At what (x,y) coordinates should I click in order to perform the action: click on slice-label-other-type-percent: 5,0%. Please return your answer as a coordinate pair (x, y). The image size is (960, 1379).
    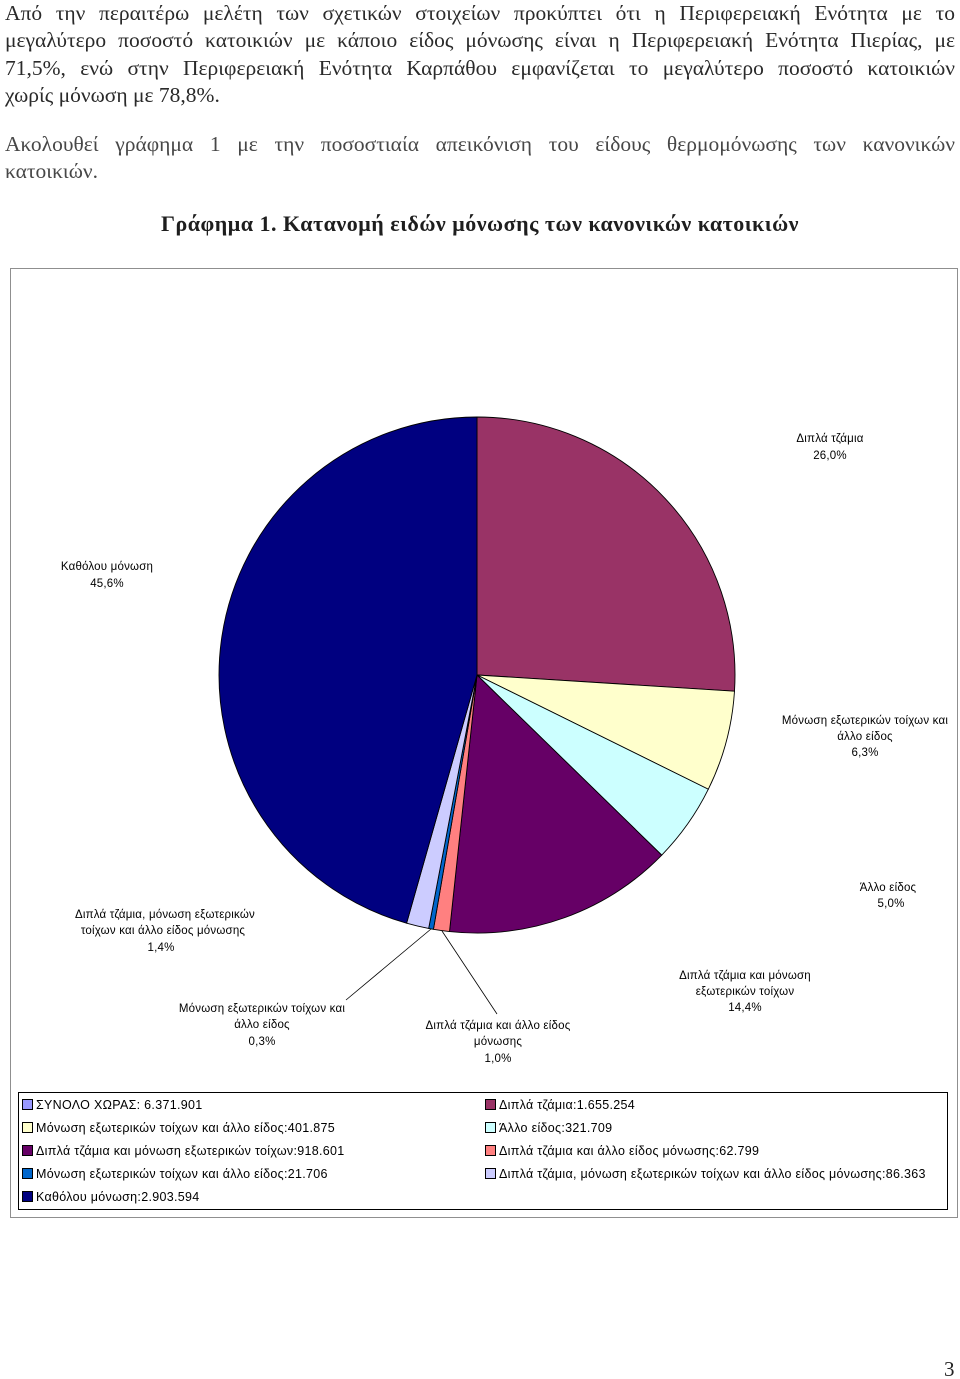
    Looking at the image, I should click on (890, 904).